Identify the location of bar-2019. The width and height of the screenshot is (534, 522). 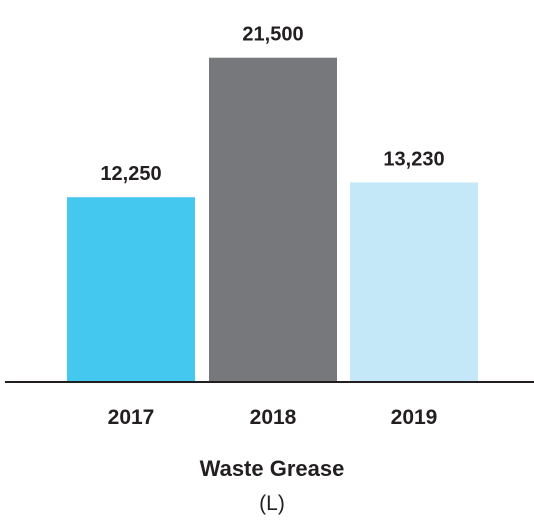
(414, 282).